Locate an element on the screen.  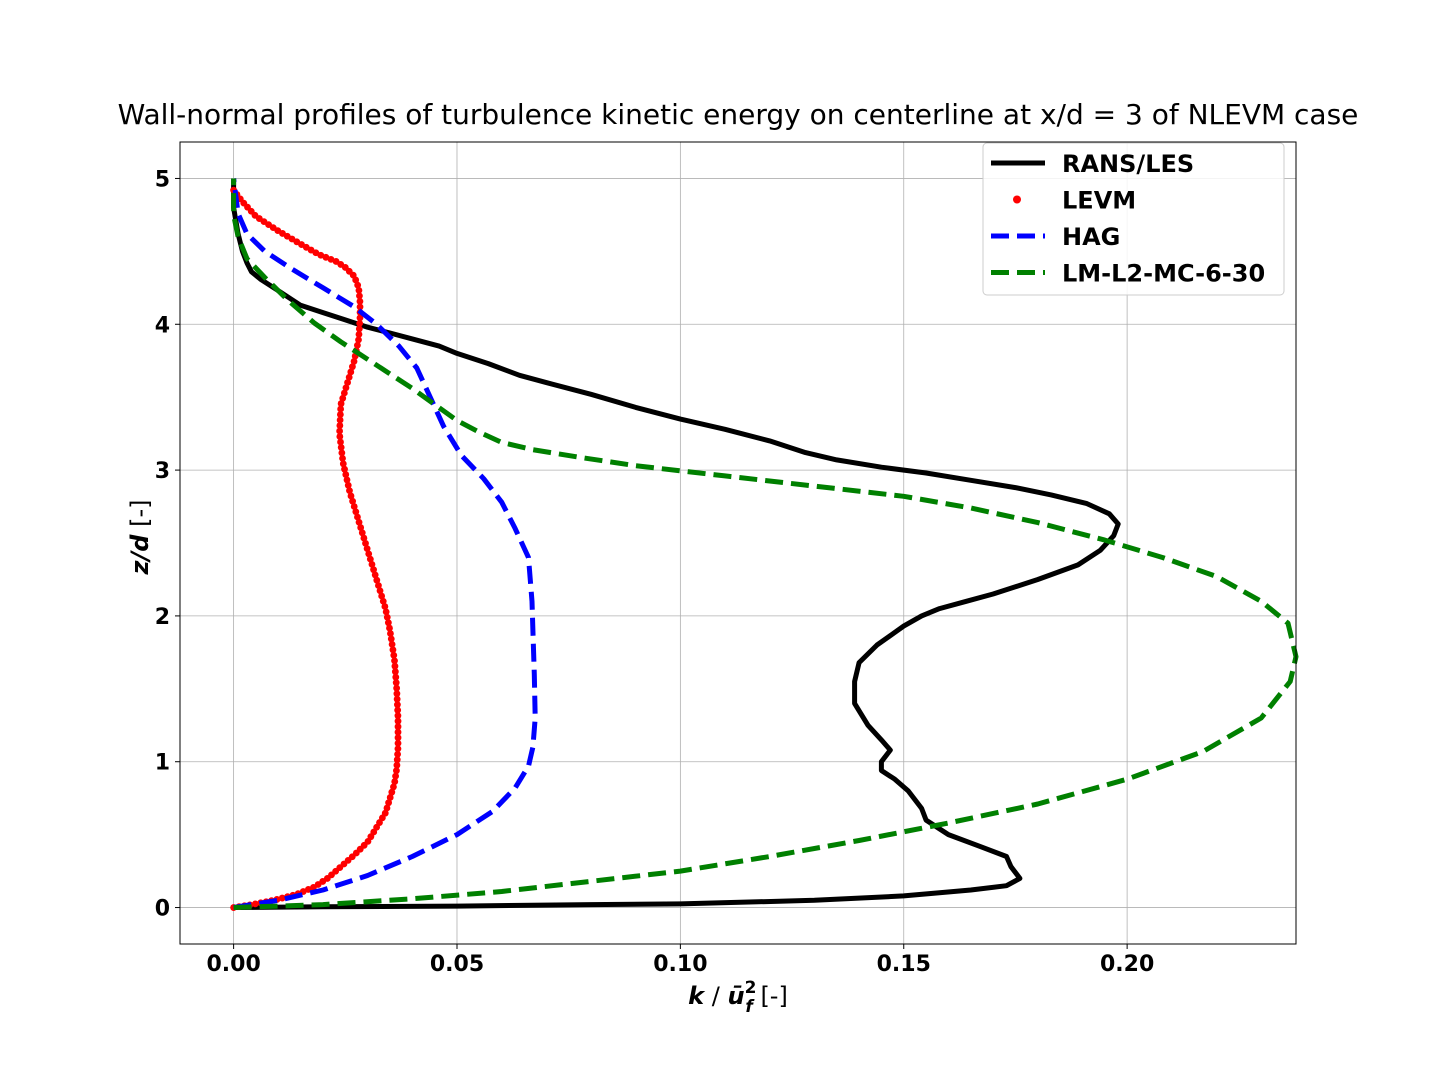
legend-box is located at coordinates (1133, 219).